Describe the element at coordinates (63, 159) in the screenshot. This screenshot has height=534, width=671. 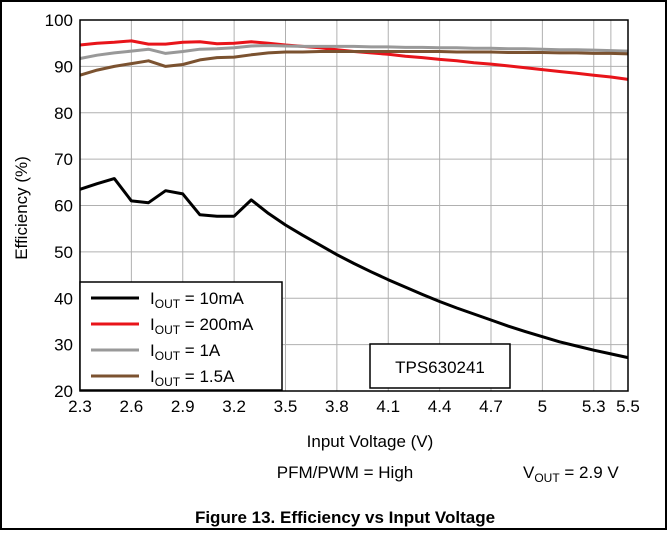
I see `y-tick-label: 70` at that location.